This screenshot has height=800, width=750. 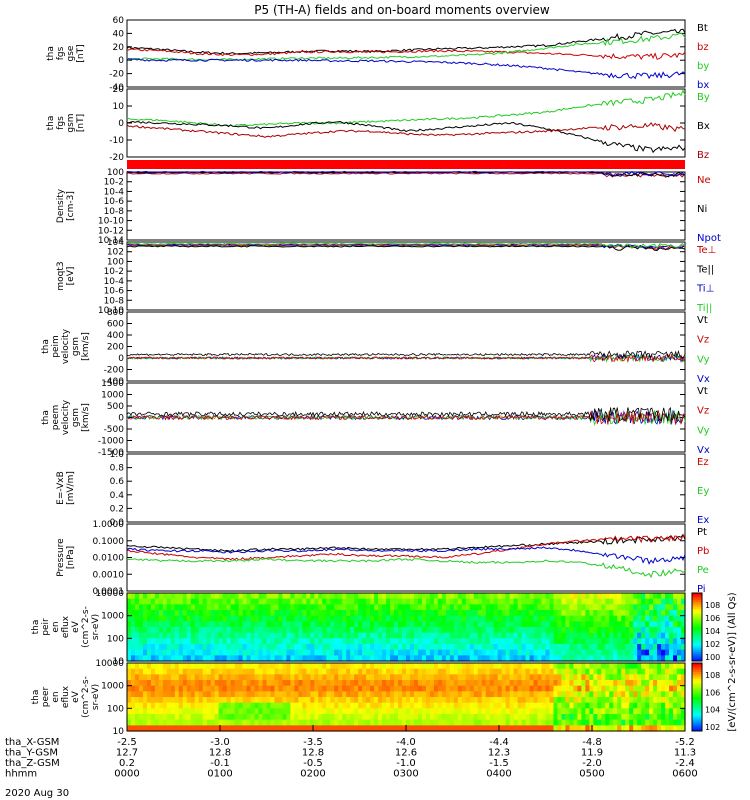 What do you see at coordinates (406, 46) in the screenshot?
I see `series-line-by` at bounding box center [406, 46].